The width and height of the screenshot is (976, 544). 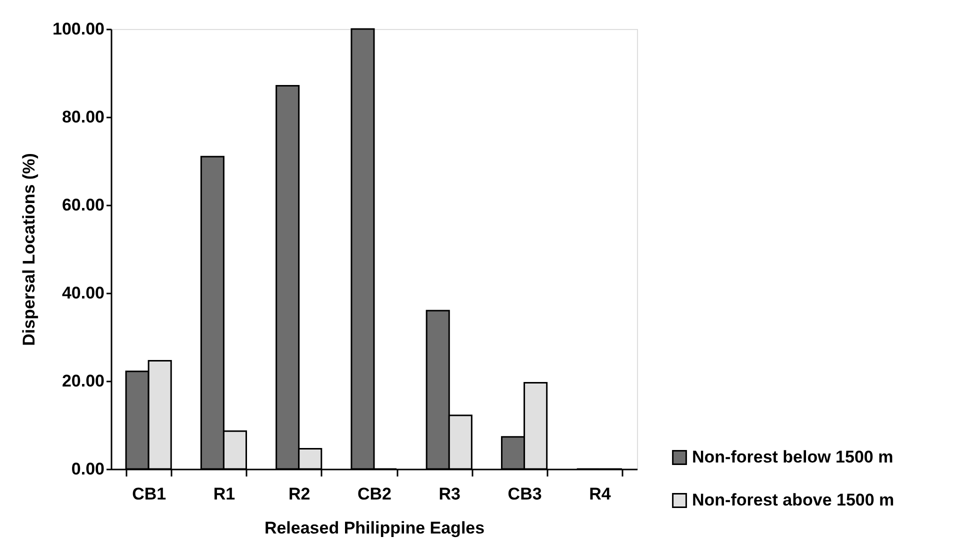 What do you see at coordinates (374, 494) in the screenshot?
I see `x-tick-label: CB2` at bounding box center [374, 494].